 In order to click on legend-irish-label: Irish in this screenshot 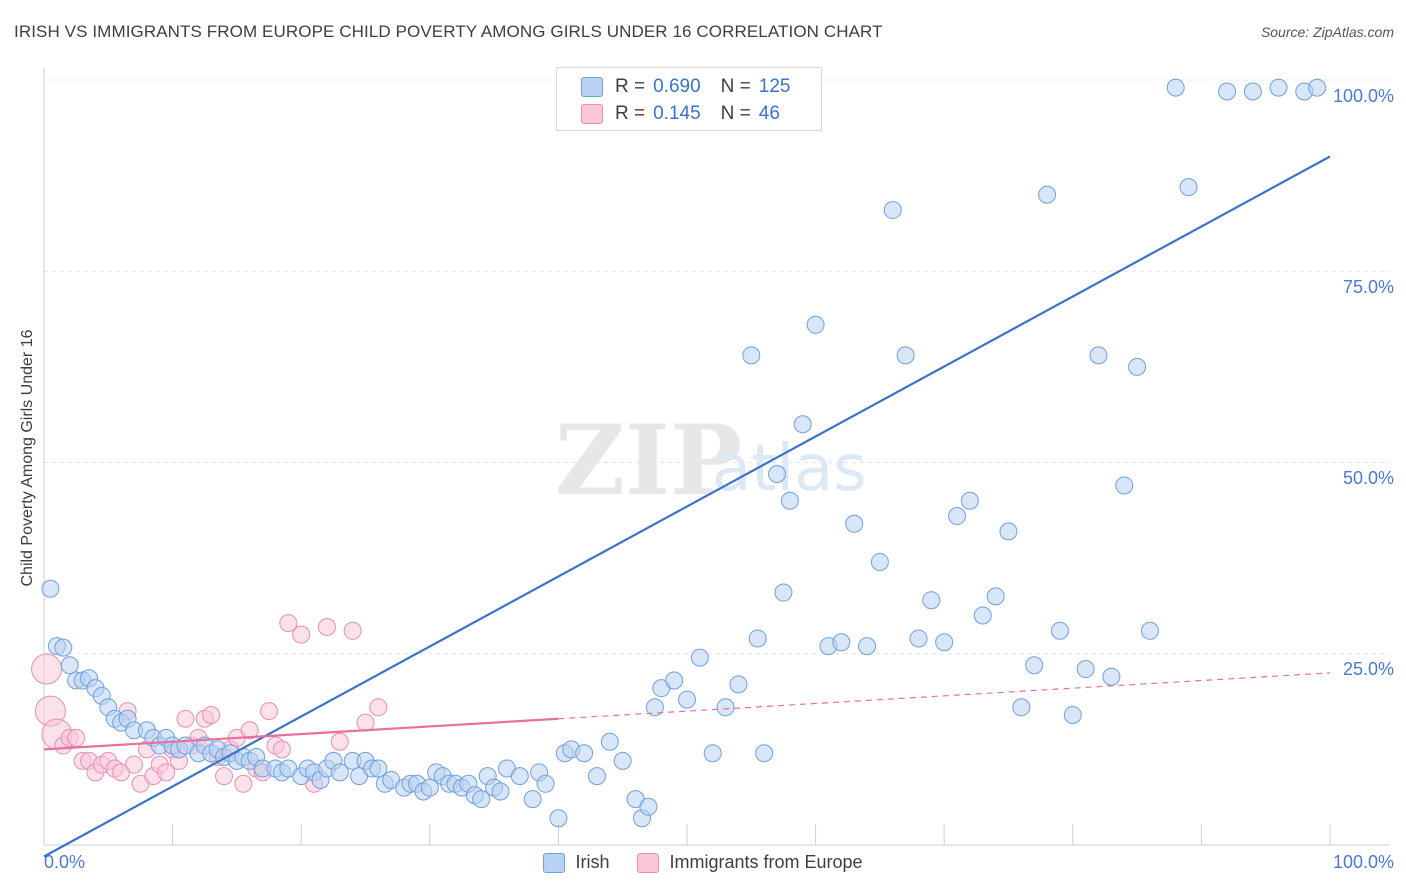, I will do `click(592, 862)`.